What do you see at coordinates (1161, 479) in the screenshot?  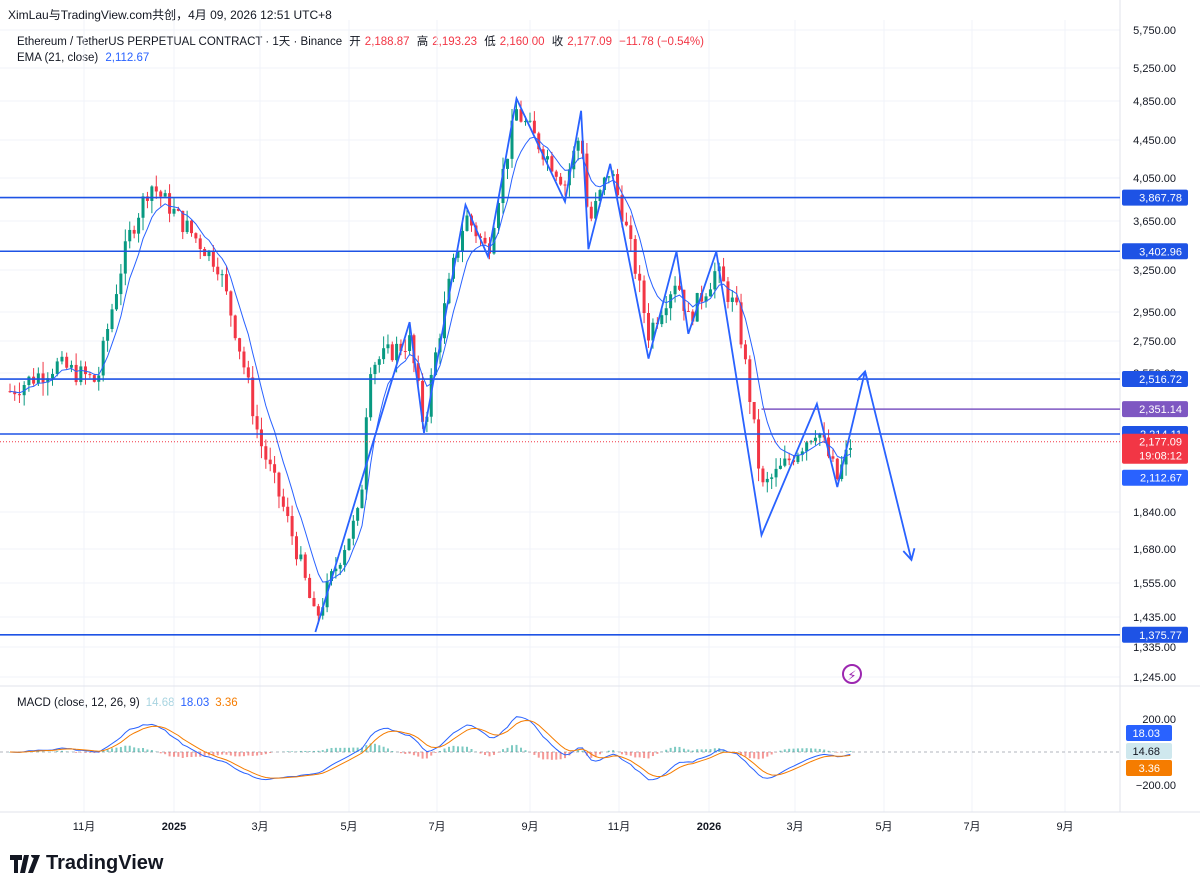 I see `ema-price-badge: 2,112.67` at bounding box center [1161, 479].